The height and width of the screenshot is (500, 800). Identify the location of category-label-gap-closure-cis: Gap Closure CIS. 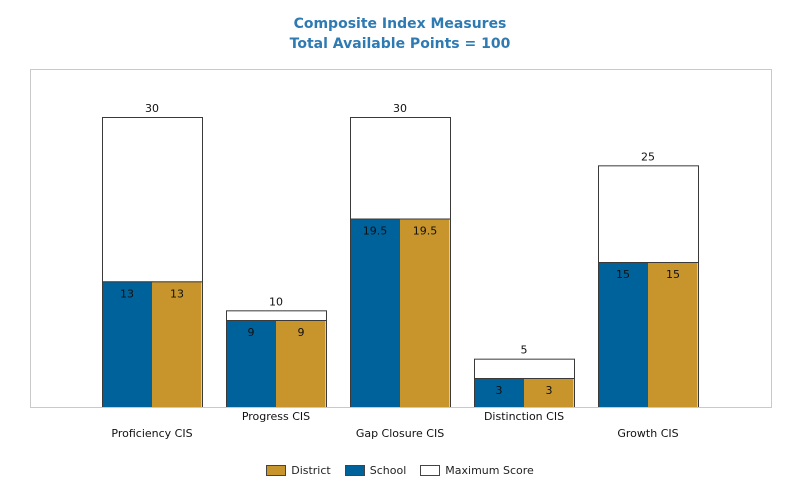
(400, 433).